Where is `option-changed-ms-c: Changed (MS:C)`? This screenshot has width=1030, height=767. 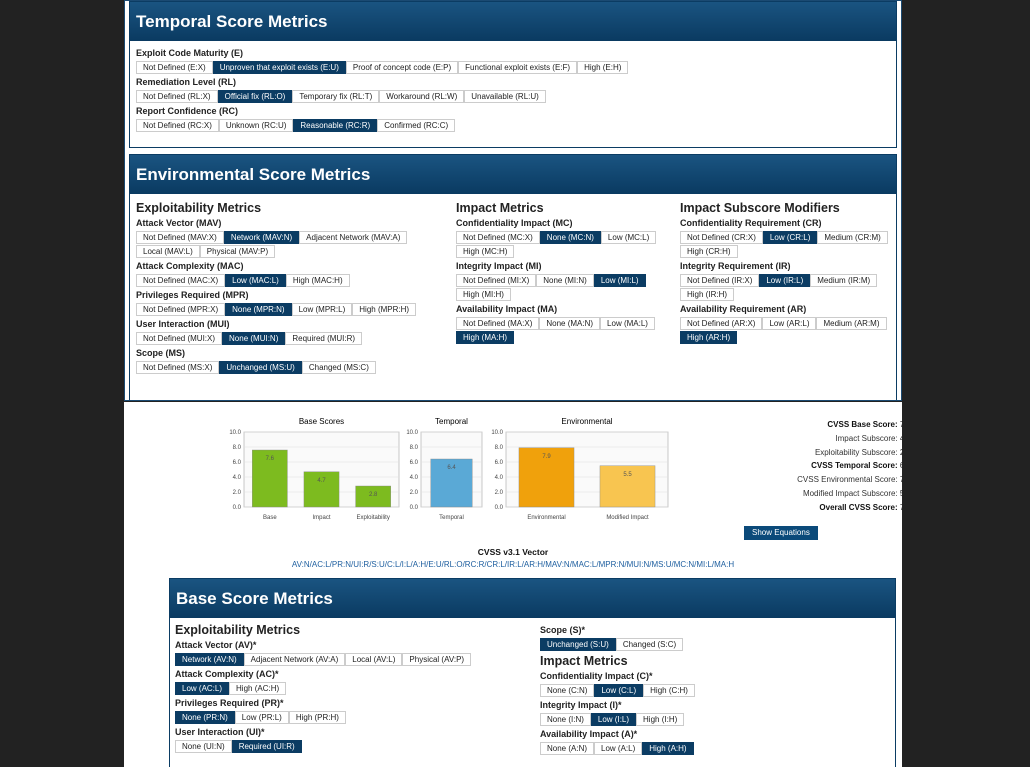
option-changed-ms-c: Changed (MS:C) is located at coordinates (338, 367).